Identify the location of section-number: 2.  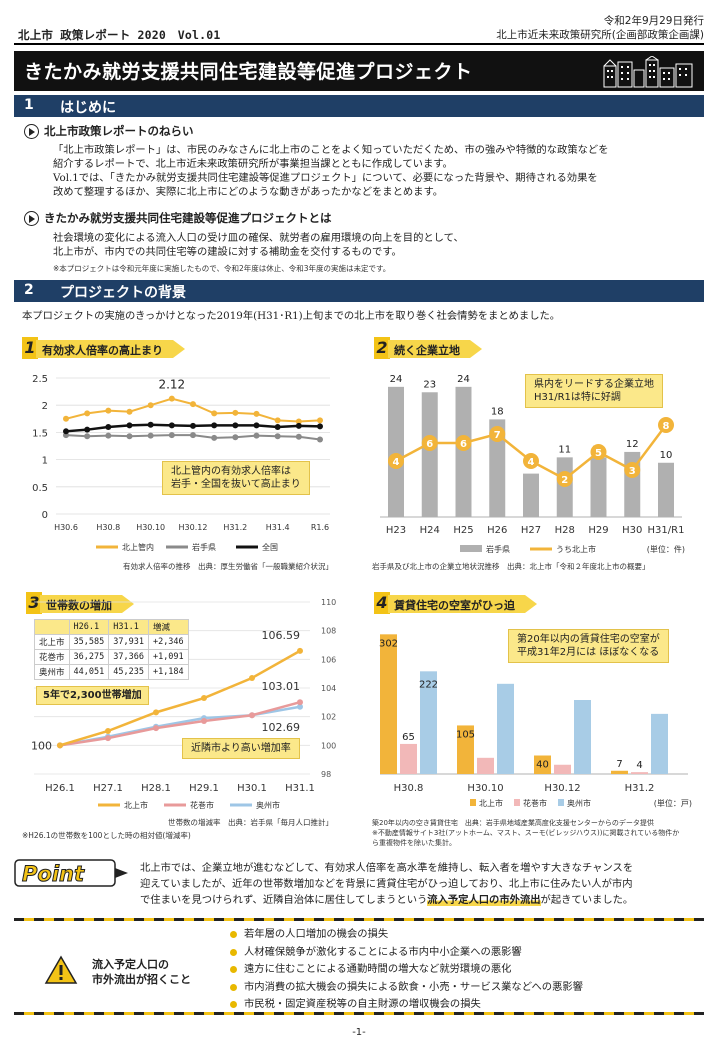
(29, 290).